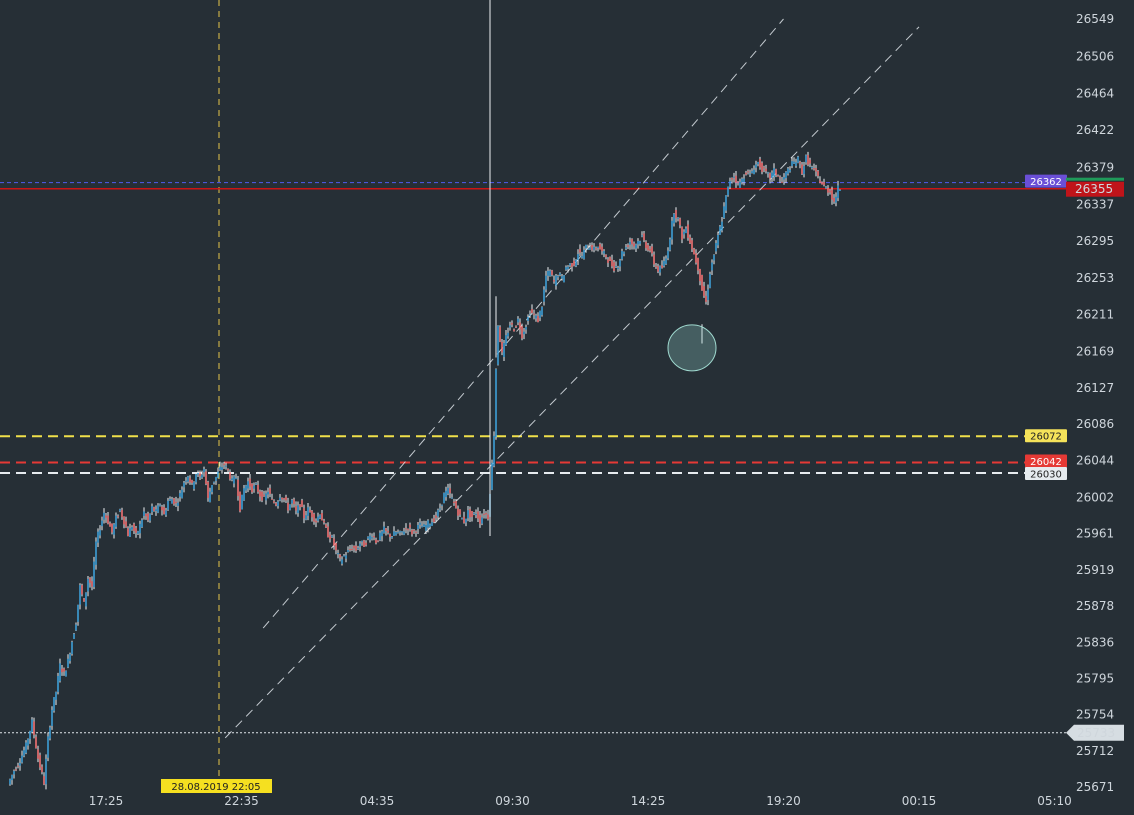 The width and height of the screenshot is (1134, 815). Describe the element at coordinates (1095, 93) in the screenshot. I see `y-tick-label: 26464` at that location.